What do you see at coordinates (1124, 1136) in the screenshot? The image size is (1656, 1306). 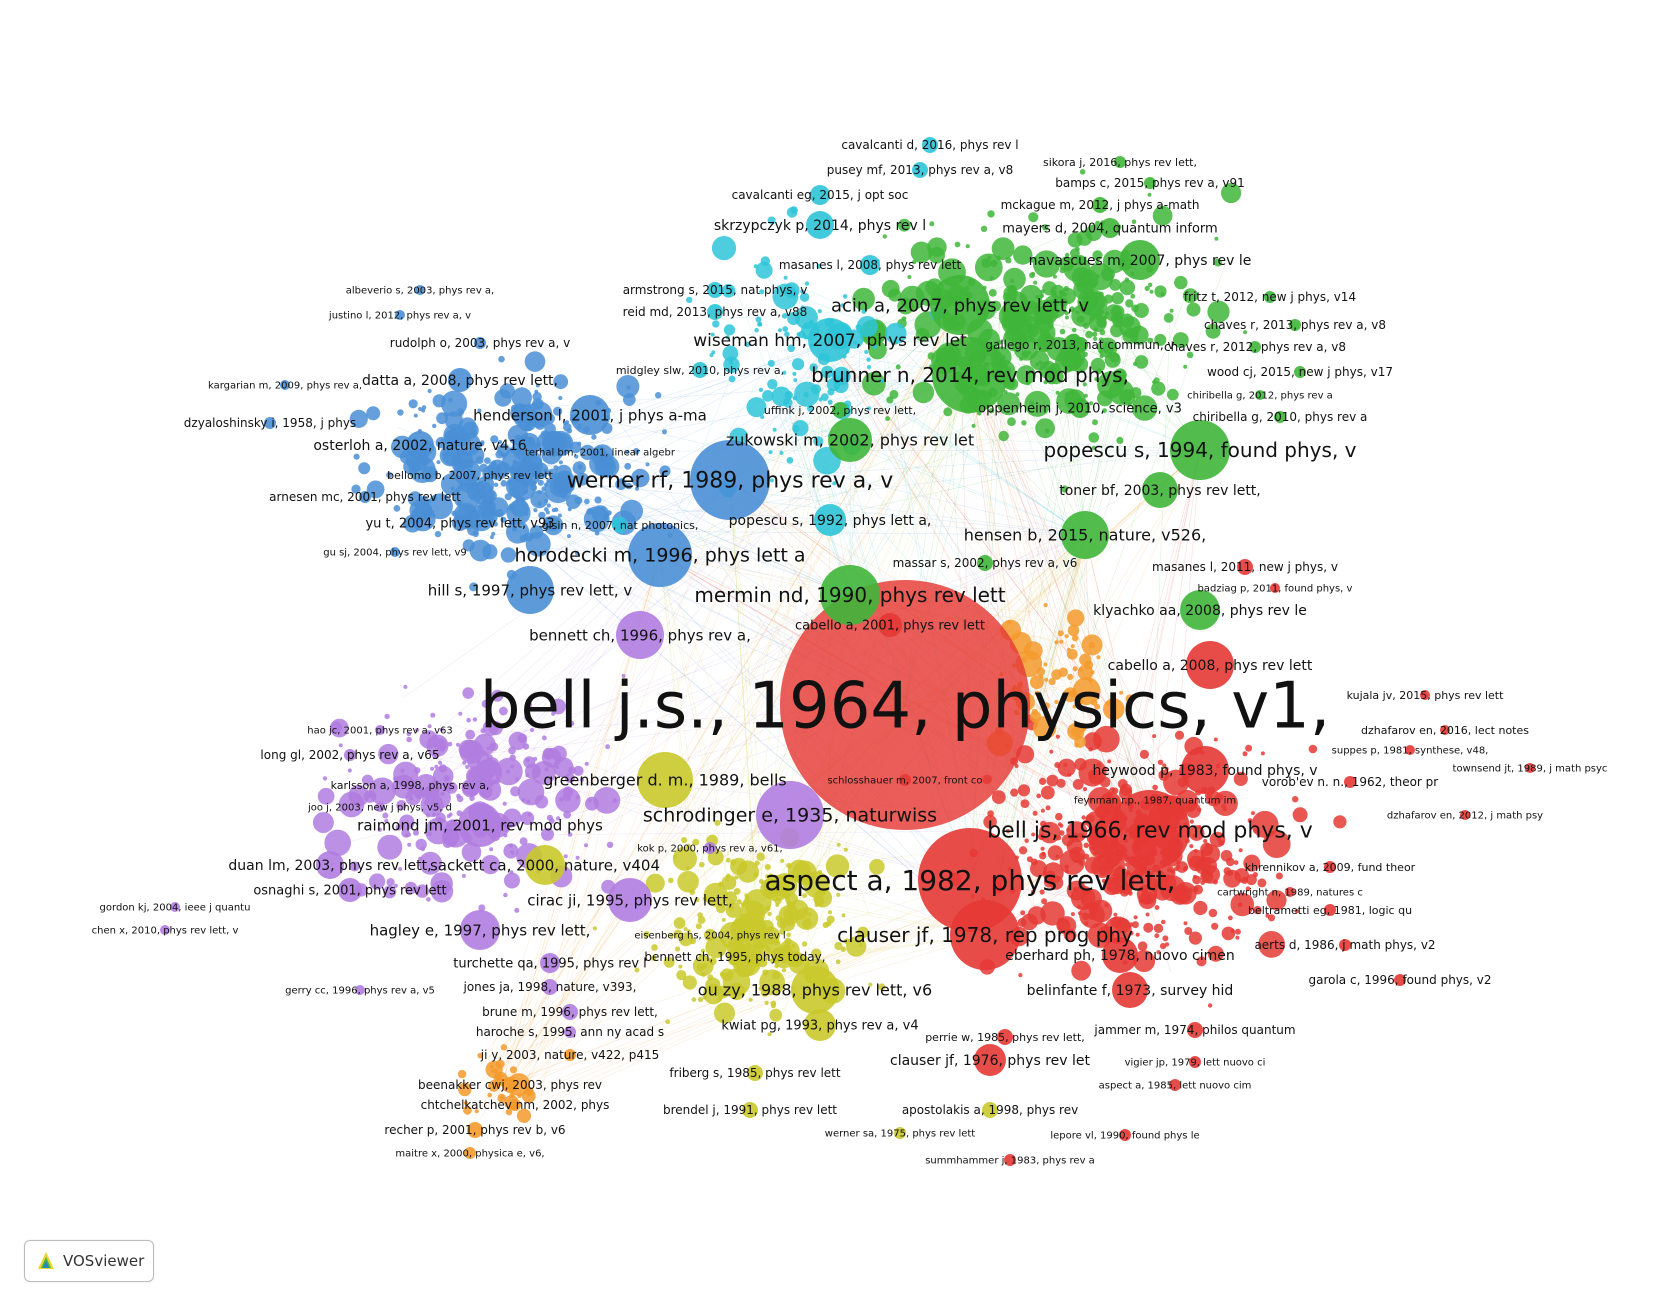 I see `node-label: lepore vl, 1990, found phys le` at bounding box center [1124, 1136].